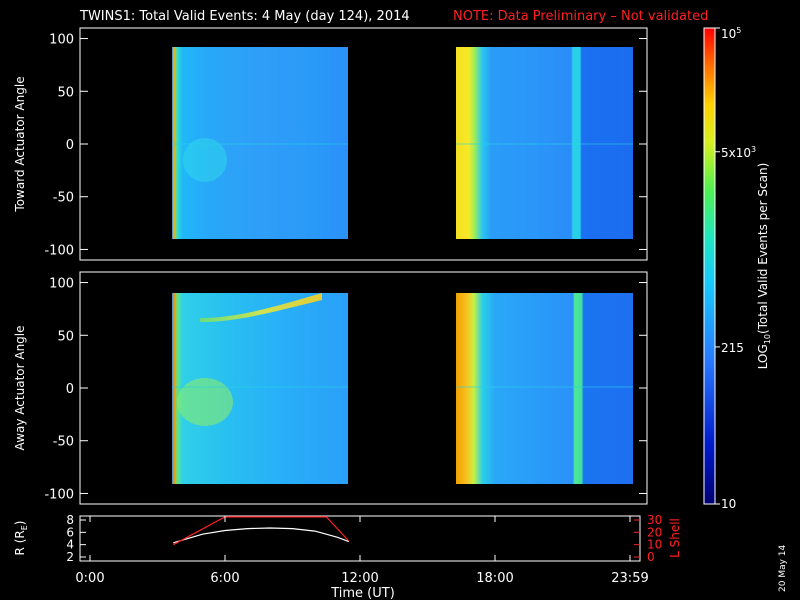 The width and height of the screenshot is (800, 600). I want to click on time-axis-ticks: 0:00 6:00 12:00 18:00 23:59, so click(362, 551).